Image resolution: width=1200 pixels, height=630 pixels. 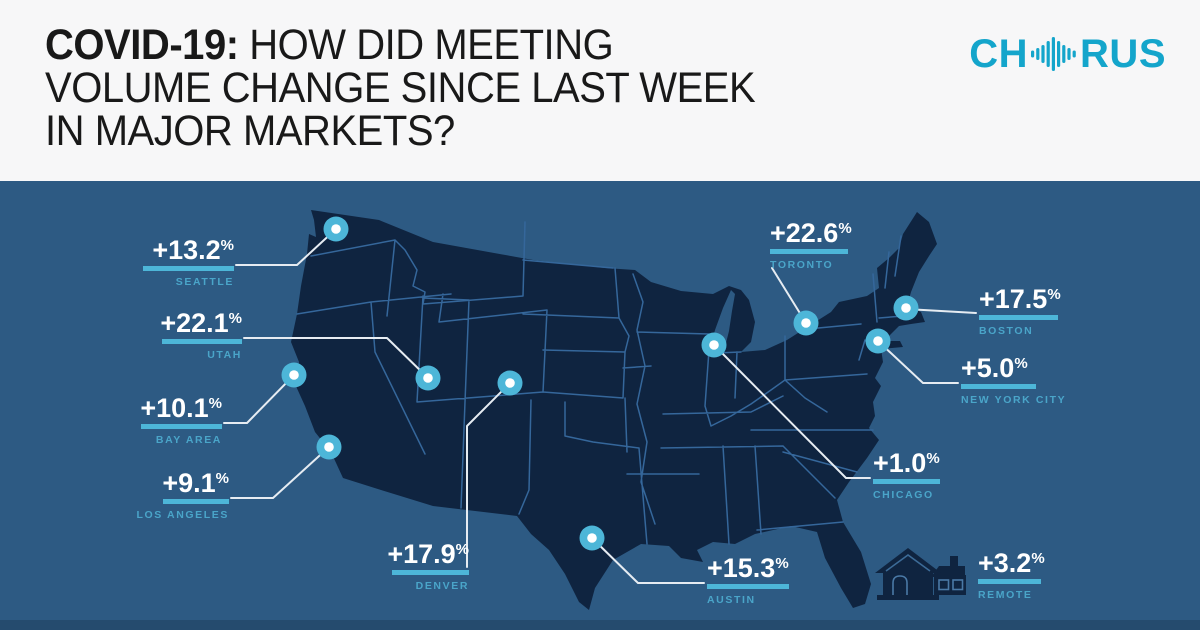 What do you see at coordinates (1014, 400) in the screenshot?
I see `market-city-label: NEW YORK CITY` at bounding box center [1014, 400].